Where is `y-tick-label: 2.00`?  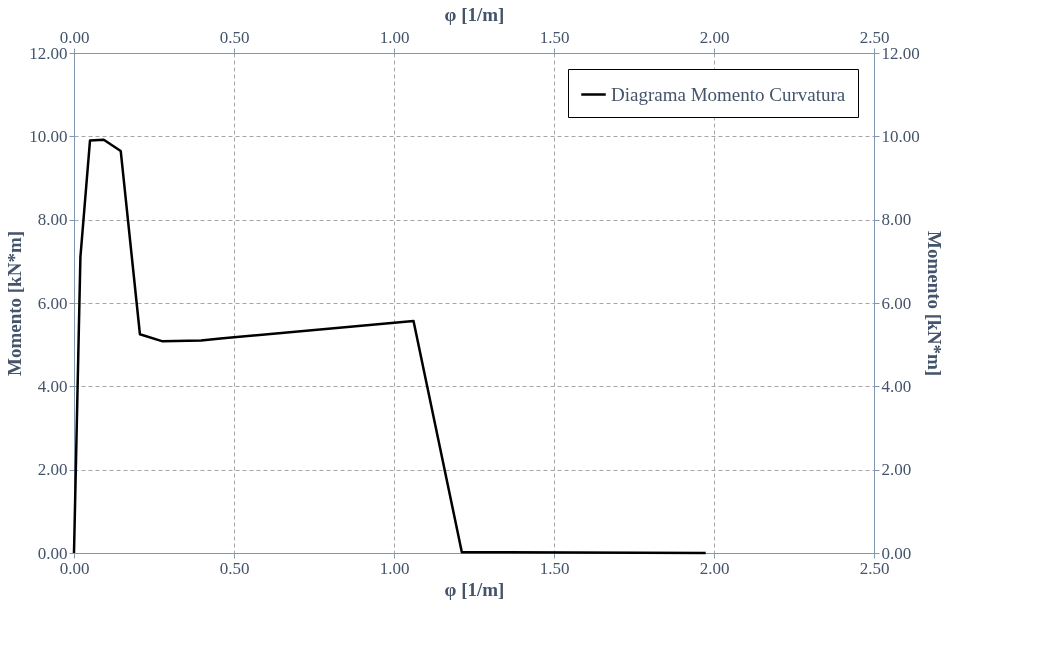 y-tick-label: 2.00 is located at coordinates (52, 470).